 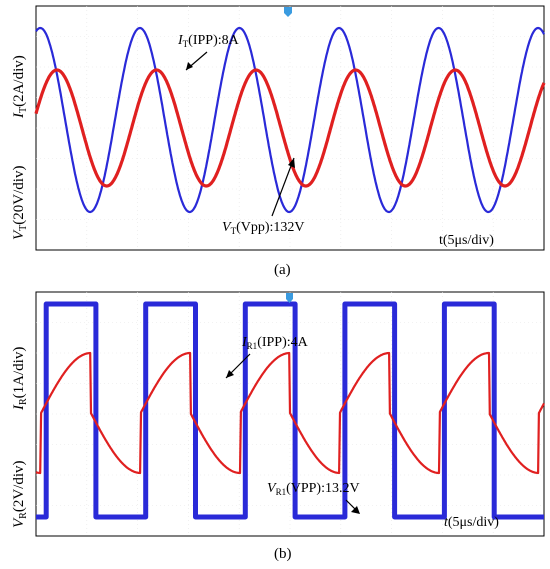 I want to click on panel-b-ylabel-voltage: VR(2V/div), so click(x=20, y=494).